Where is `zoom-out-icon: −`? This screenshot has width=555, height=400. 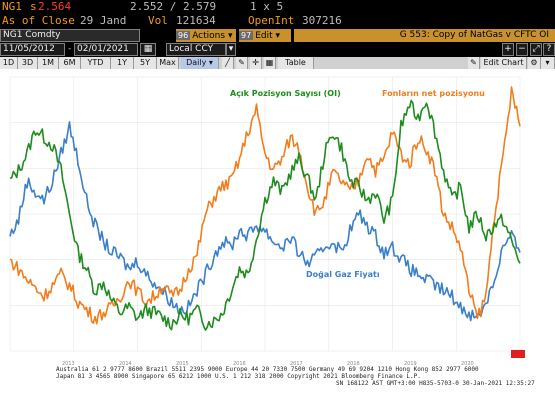 zoom-out-icon: − is located at coordinates (522, 49).